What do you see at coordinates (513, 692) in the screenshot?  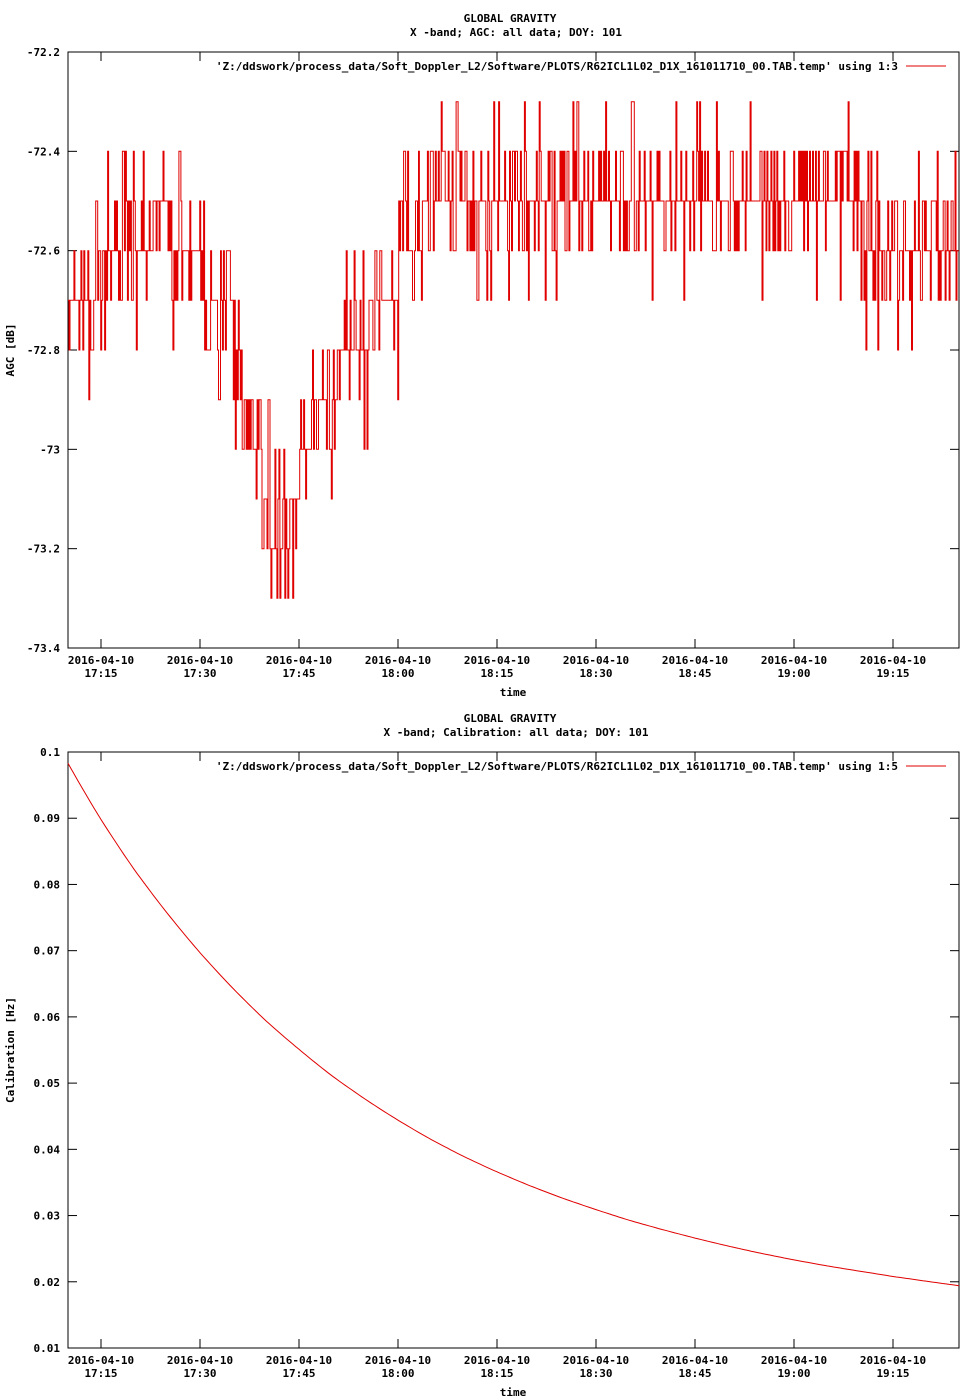 I see `agc-x-axis-label: time` at bounding box center [513, 692].